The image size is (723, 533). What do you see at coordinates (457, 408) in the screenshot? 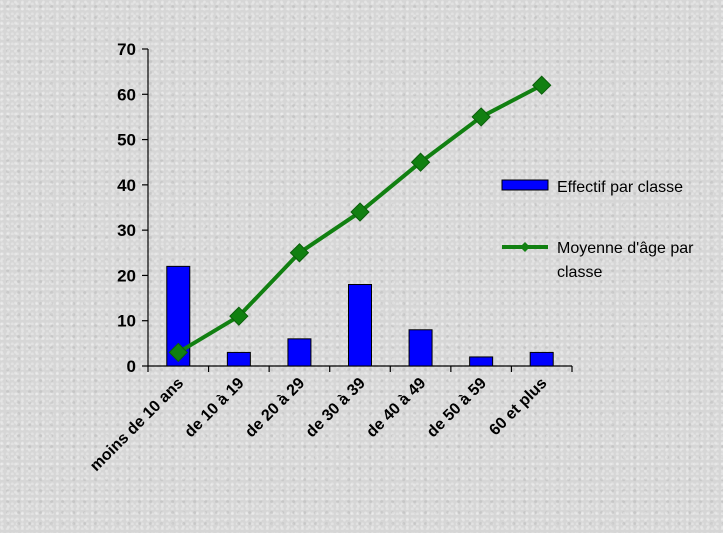
I see `x-tick-label: de 50 à 59` at bounding box center [457, 408].